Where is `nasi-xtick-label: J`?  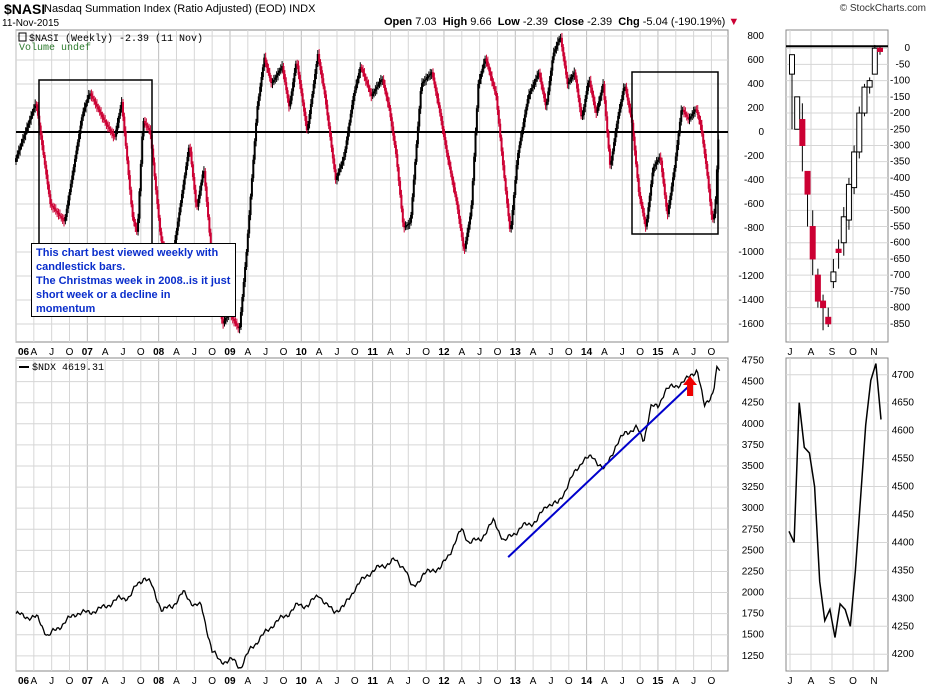
nasi-xtick-label: J is located at coordinates (194, 352).